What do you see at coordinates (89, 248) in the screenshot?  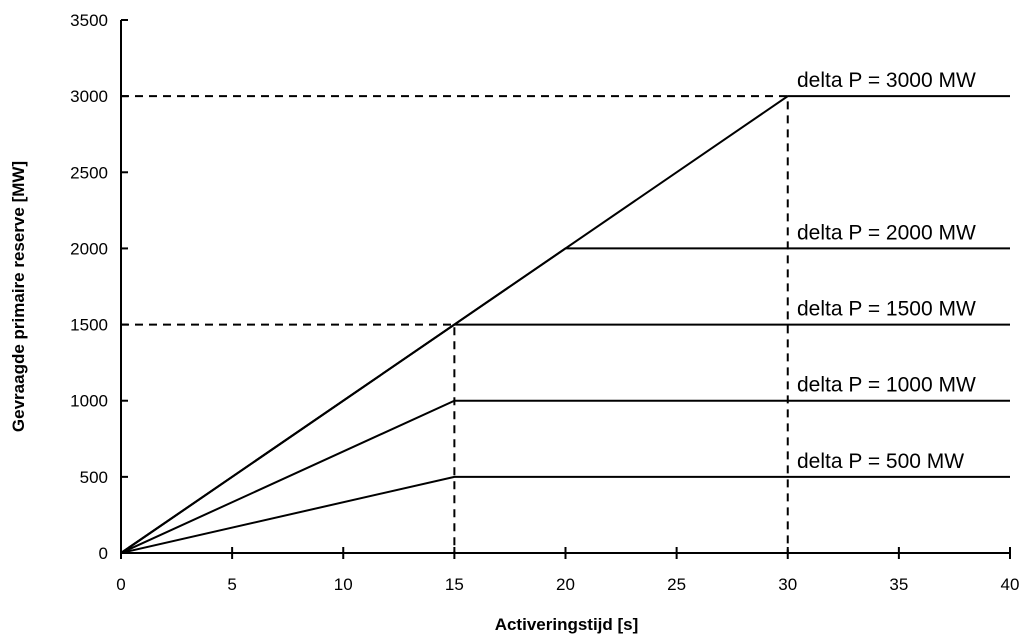 I see `y-tick-label: 2000` at bounding box center [89, 248].